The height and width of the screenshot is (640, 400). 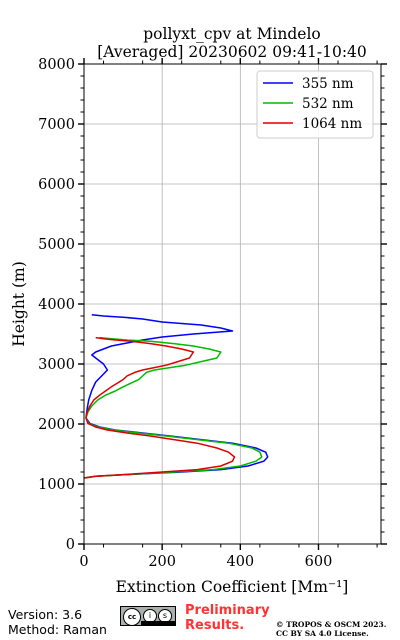 I want to click on legend-label-2: 1064 nm, so click(x=332, y=124).